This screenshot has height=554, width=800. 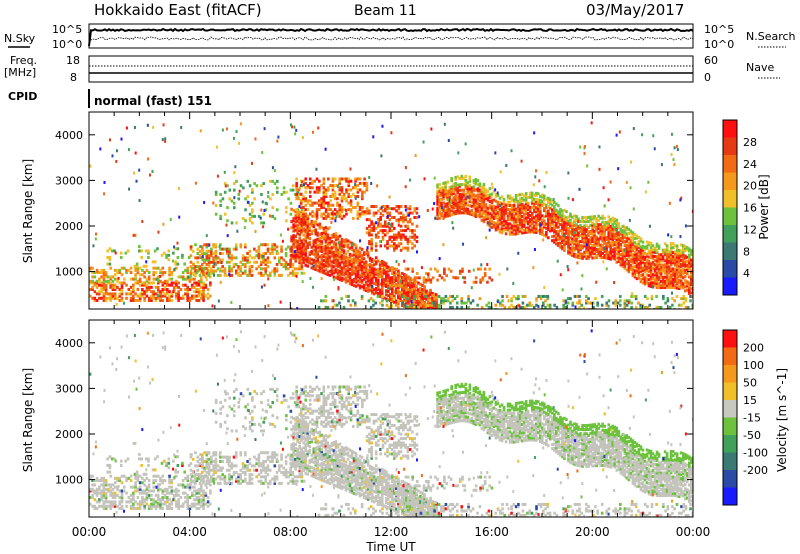 What do you see at coordinates (635, 10) in the screenshot?
I see `date-label: 03/May/2017` at bounding box center [635, 10].